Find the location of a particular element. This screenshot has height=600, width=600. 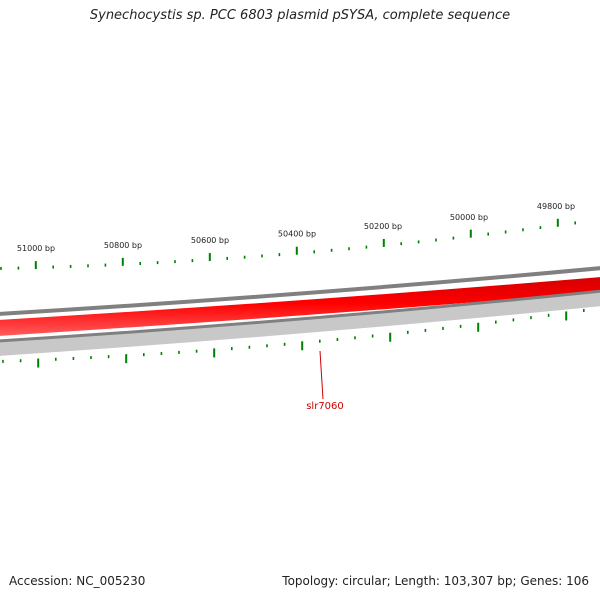

gene-feature-slr7060 is located at coordinates (300, 306).